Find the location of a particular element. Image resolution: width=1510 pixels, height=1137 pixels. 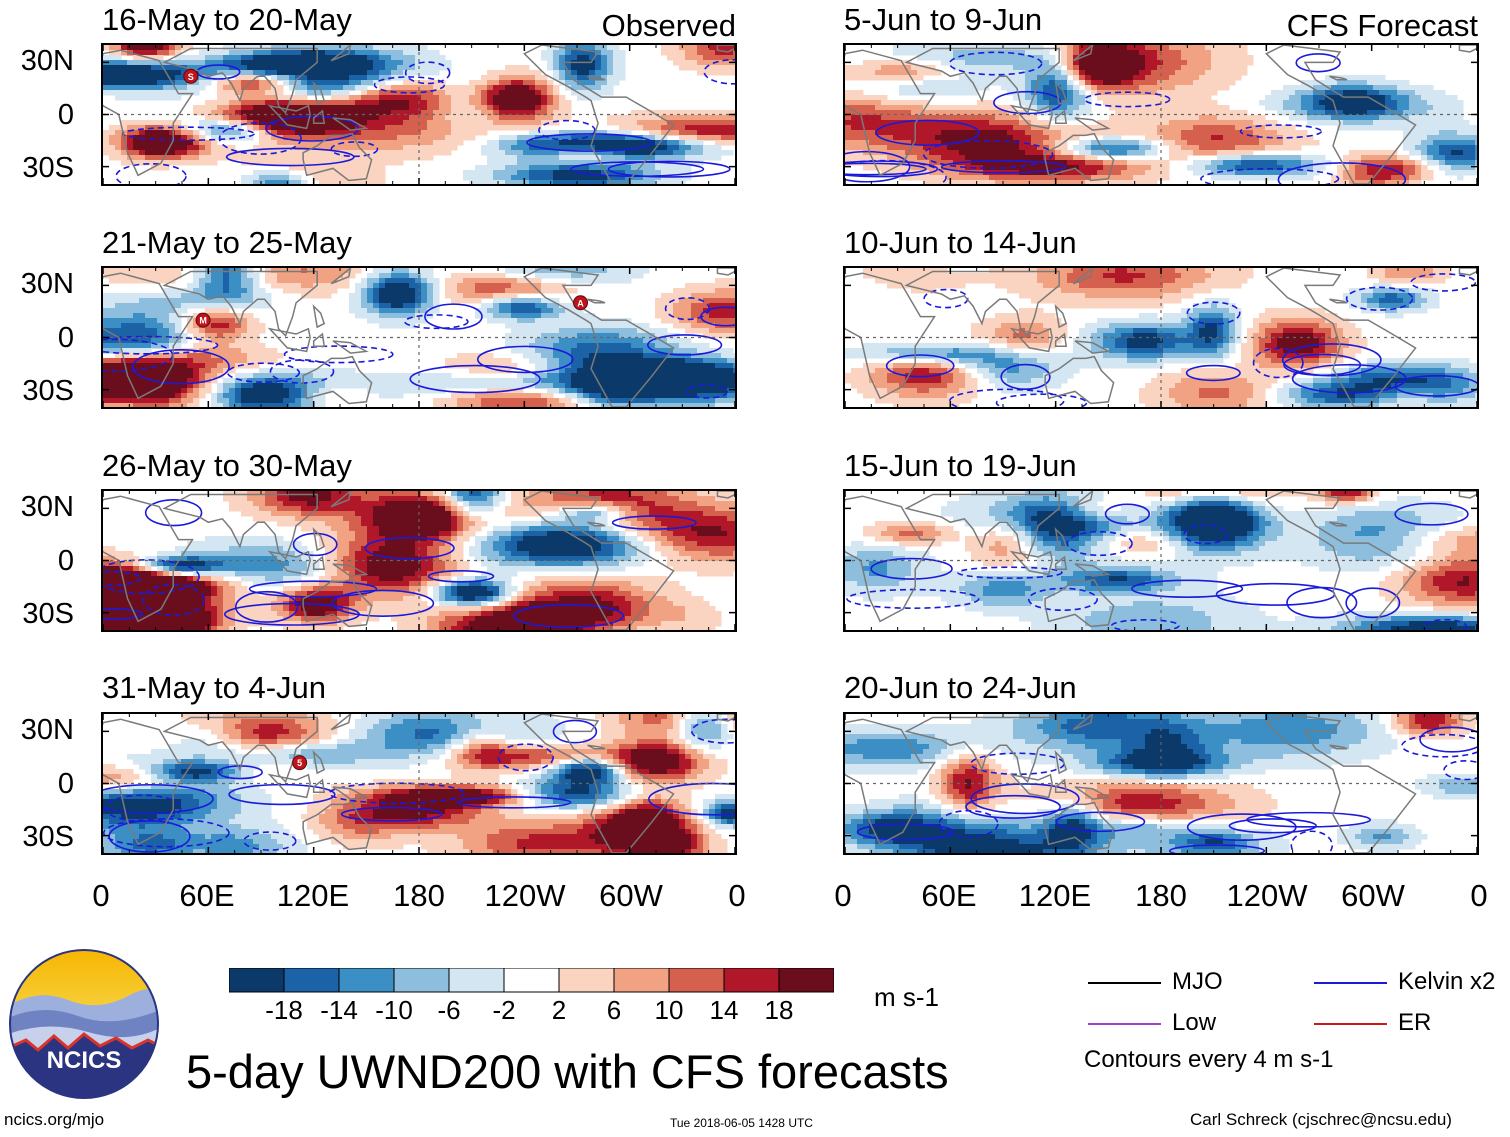

uwnd-field: S is located at coordinates (419, 114).